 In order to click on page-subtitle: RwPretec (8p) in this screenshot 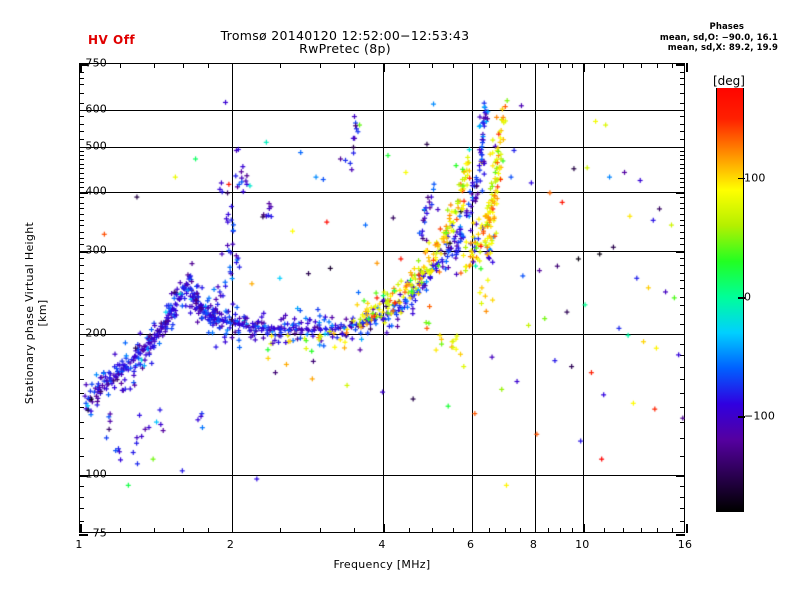, I will do `click(345, 48)`.